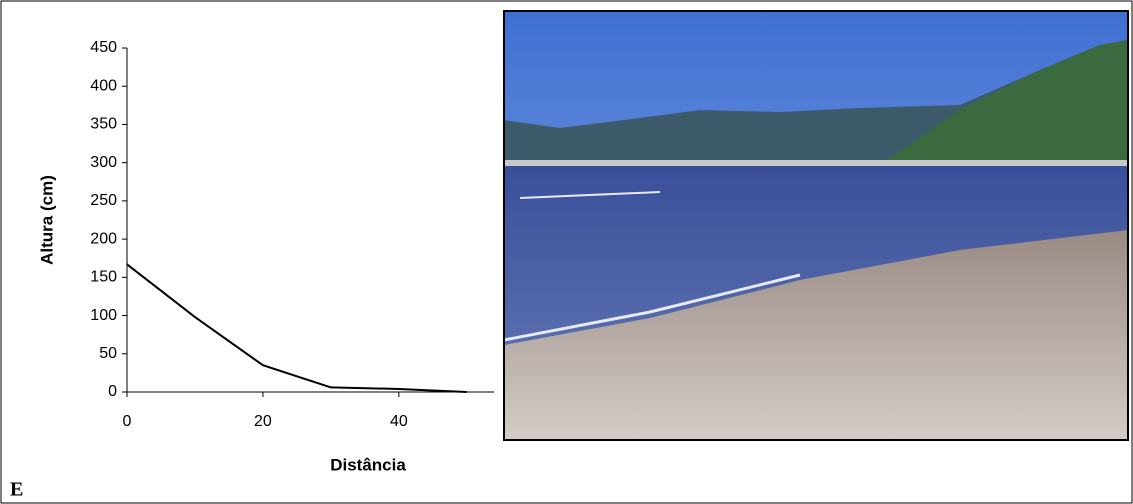 The width and height of the screenshot is (1133, 504). I want to click on x-tick-label: 0, so click(127, 421).